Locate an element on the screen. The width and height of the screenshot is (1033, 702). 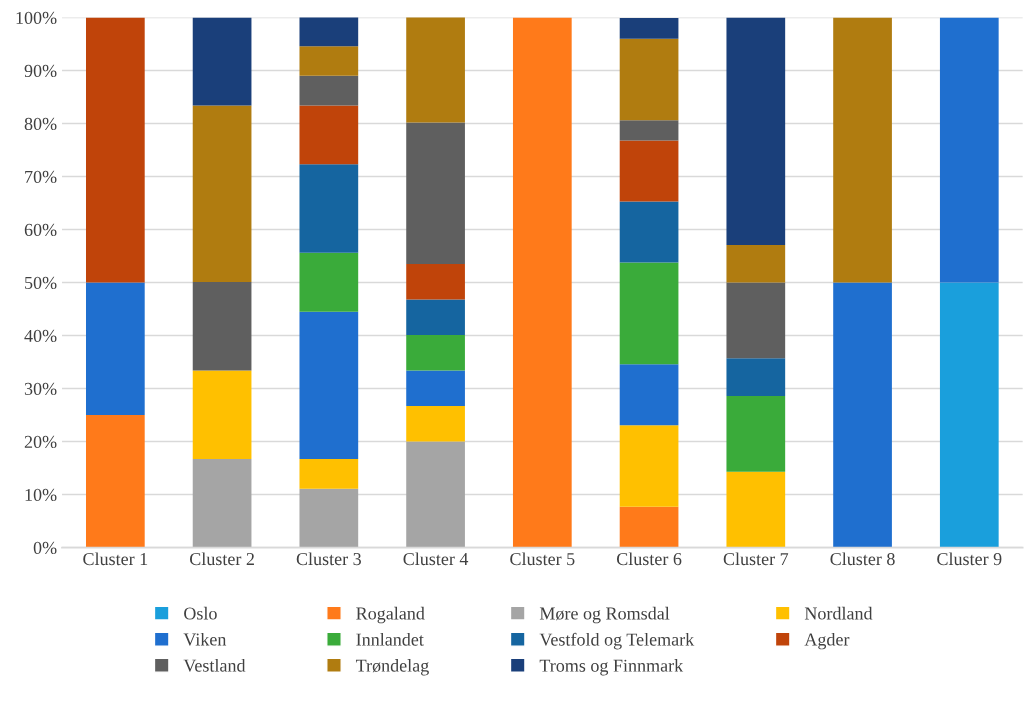
legend-label: Viken is located at coordinates (205, 639).